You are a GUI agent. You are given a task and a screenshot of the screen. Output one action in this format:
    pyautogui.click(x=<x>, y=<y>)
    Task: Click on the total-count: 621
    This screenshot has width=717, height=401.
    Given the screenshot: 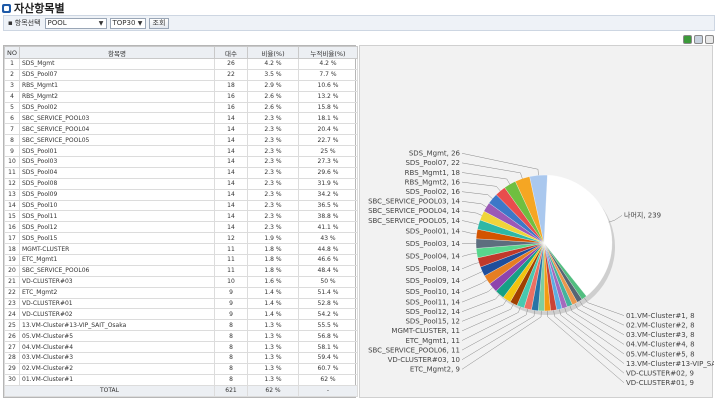 What is the action you would take?
    pyautogui.click(x=231, y=390)
    